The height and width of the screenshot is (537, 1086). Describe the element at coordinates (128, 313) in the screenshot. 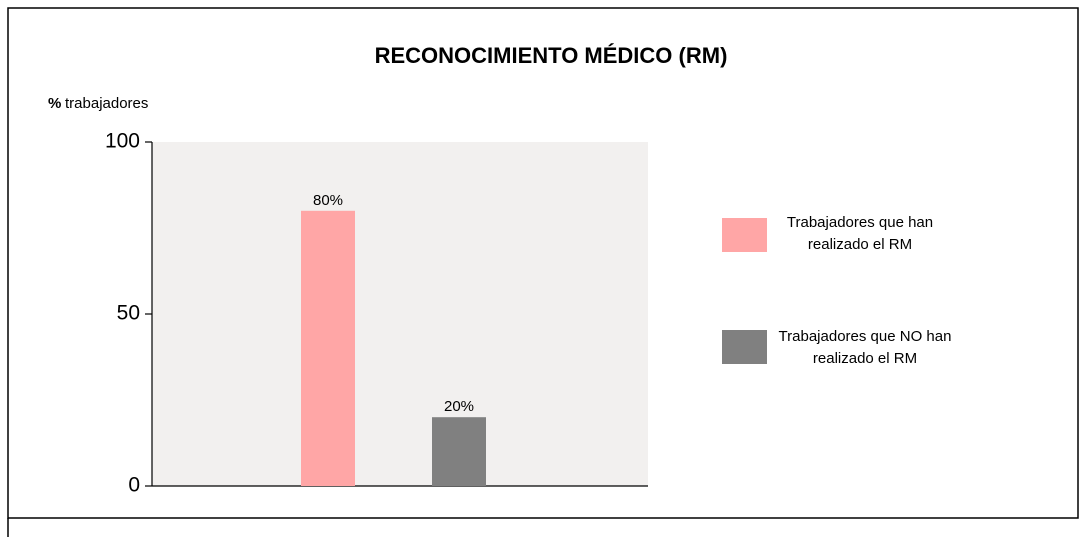

I see `y-tick-label: 50` at that location.